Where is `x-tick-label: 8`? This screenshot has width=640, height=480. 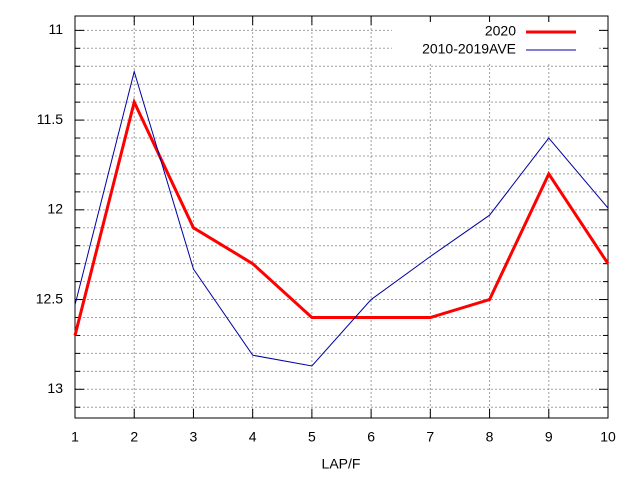
x-tick-label: 8 is located at coordinates (490, 437).